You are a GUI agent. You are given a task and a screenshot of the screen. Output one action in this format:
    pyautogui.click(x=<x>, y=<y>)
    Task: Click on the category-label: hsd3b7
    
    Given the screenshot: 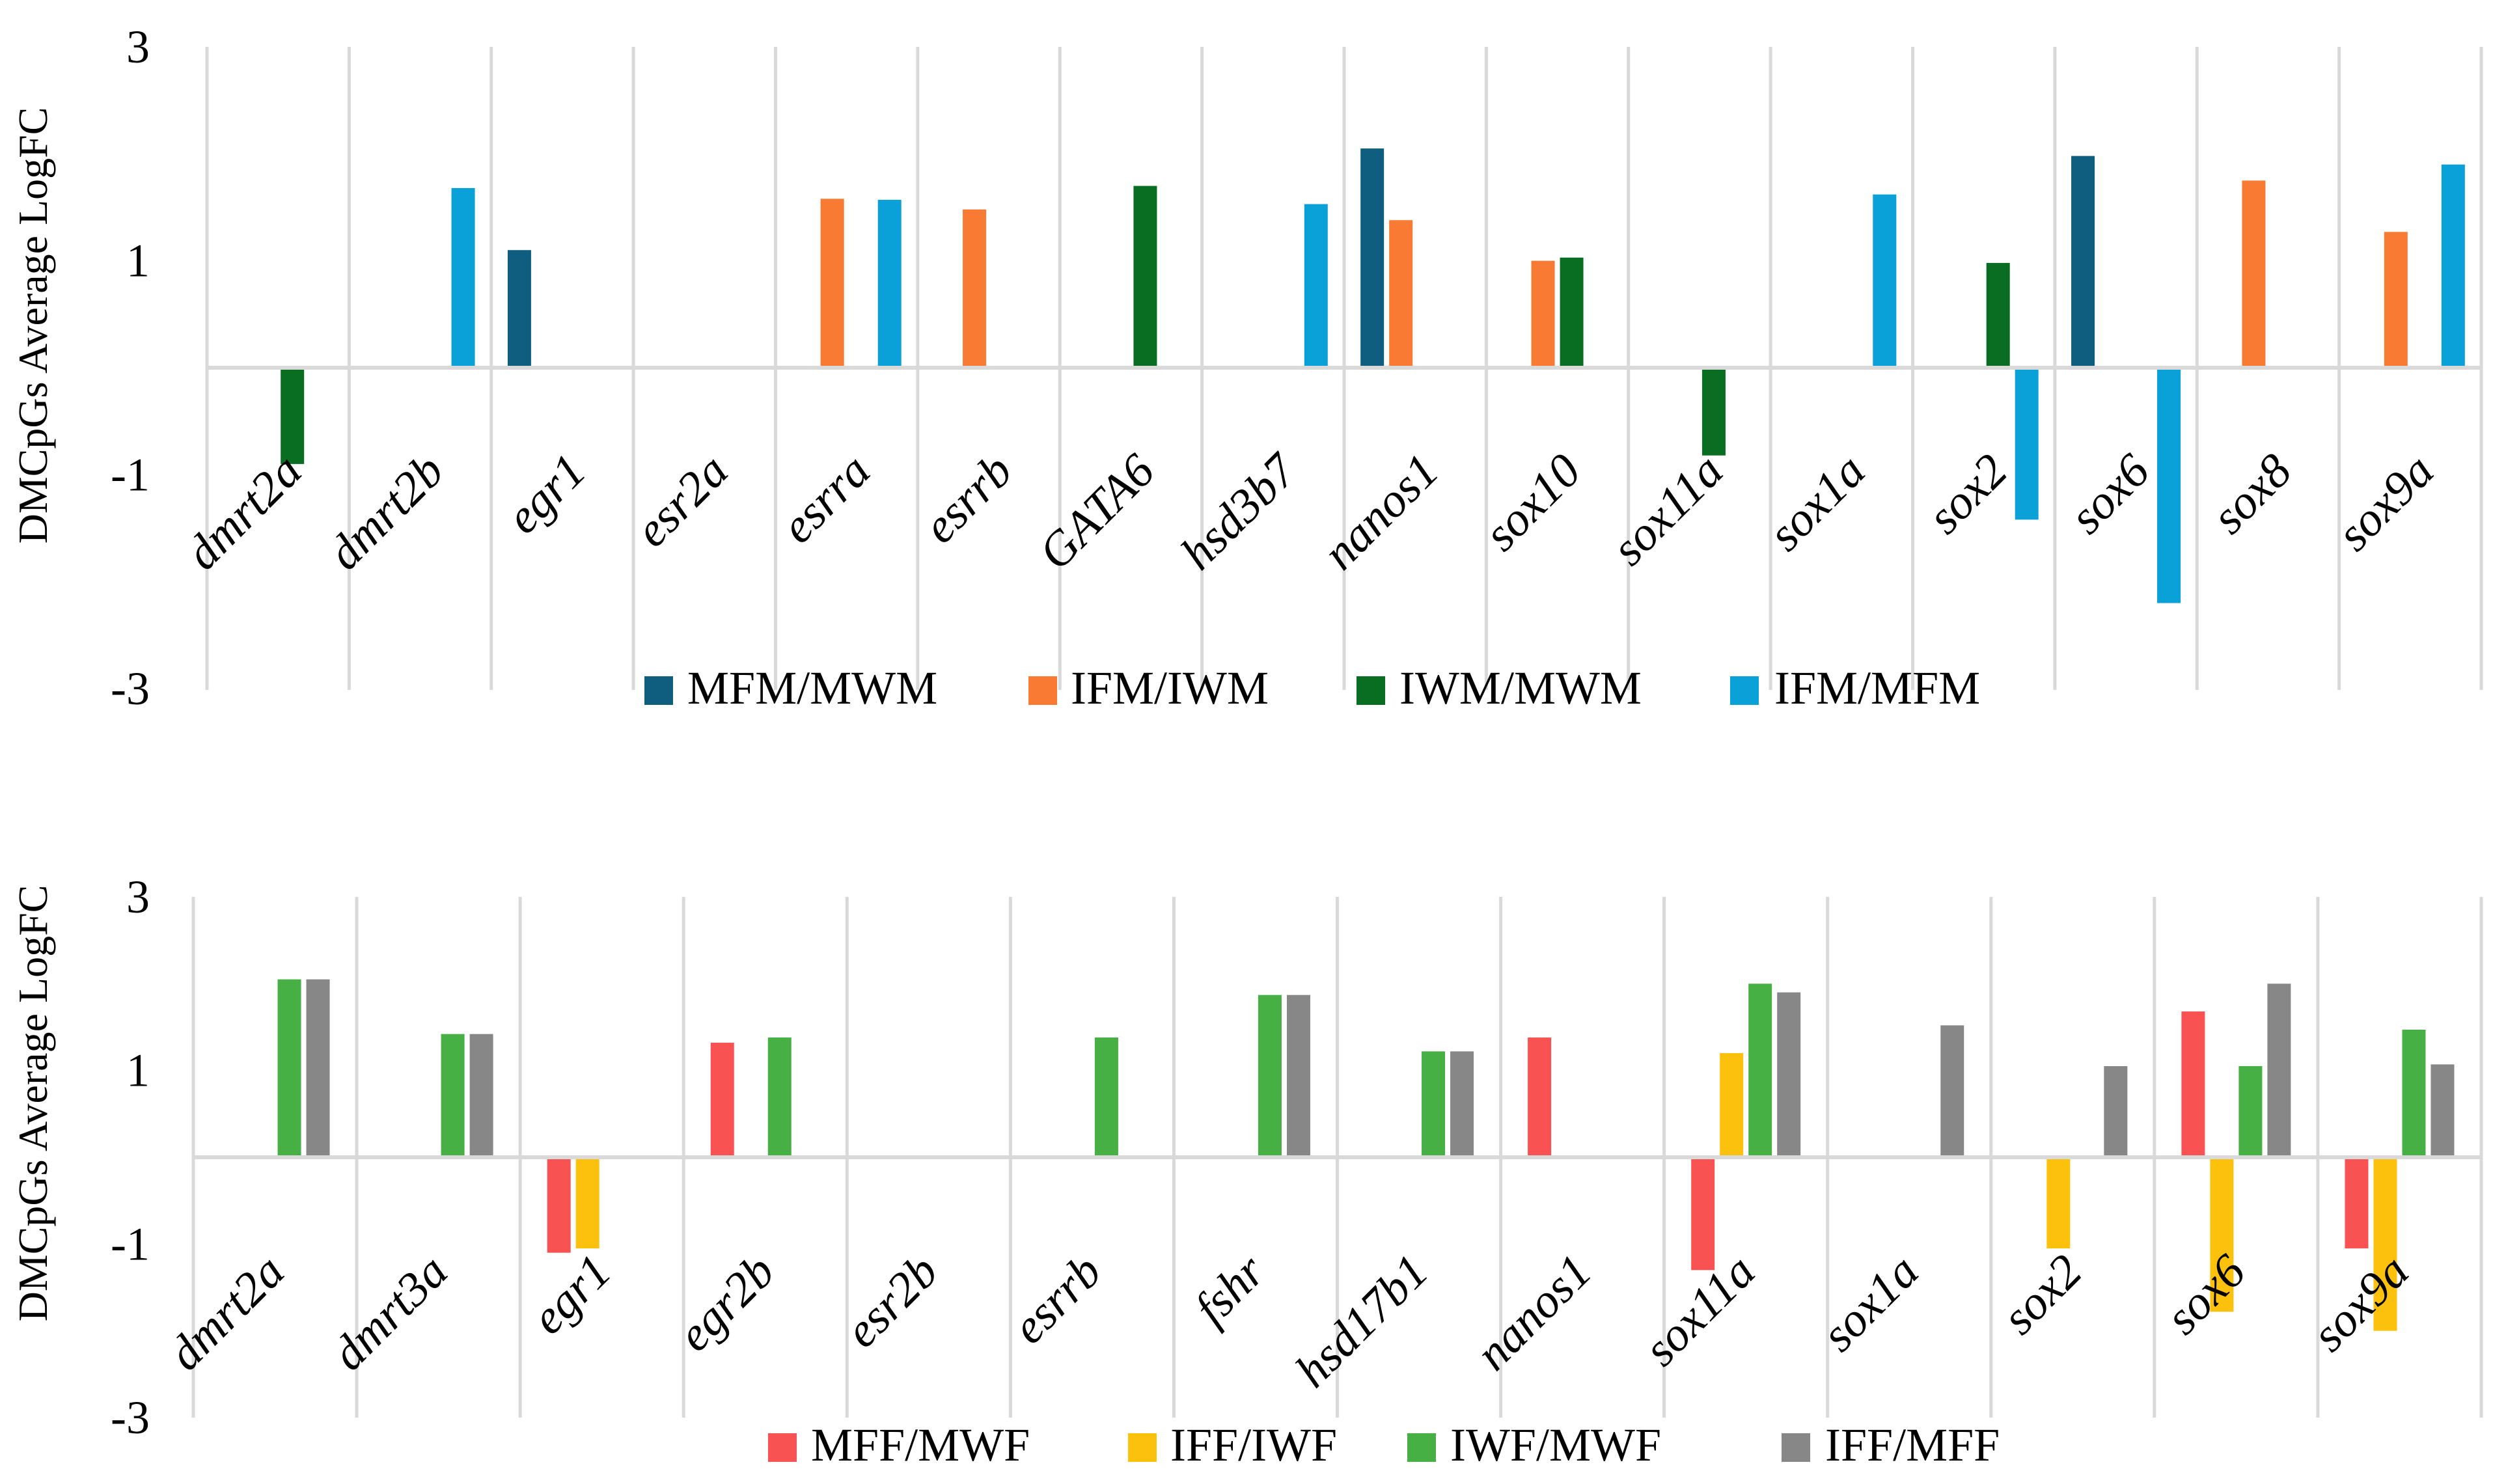 What is the action you would take?
    pyautogui.click(x=1239, y=511)
    